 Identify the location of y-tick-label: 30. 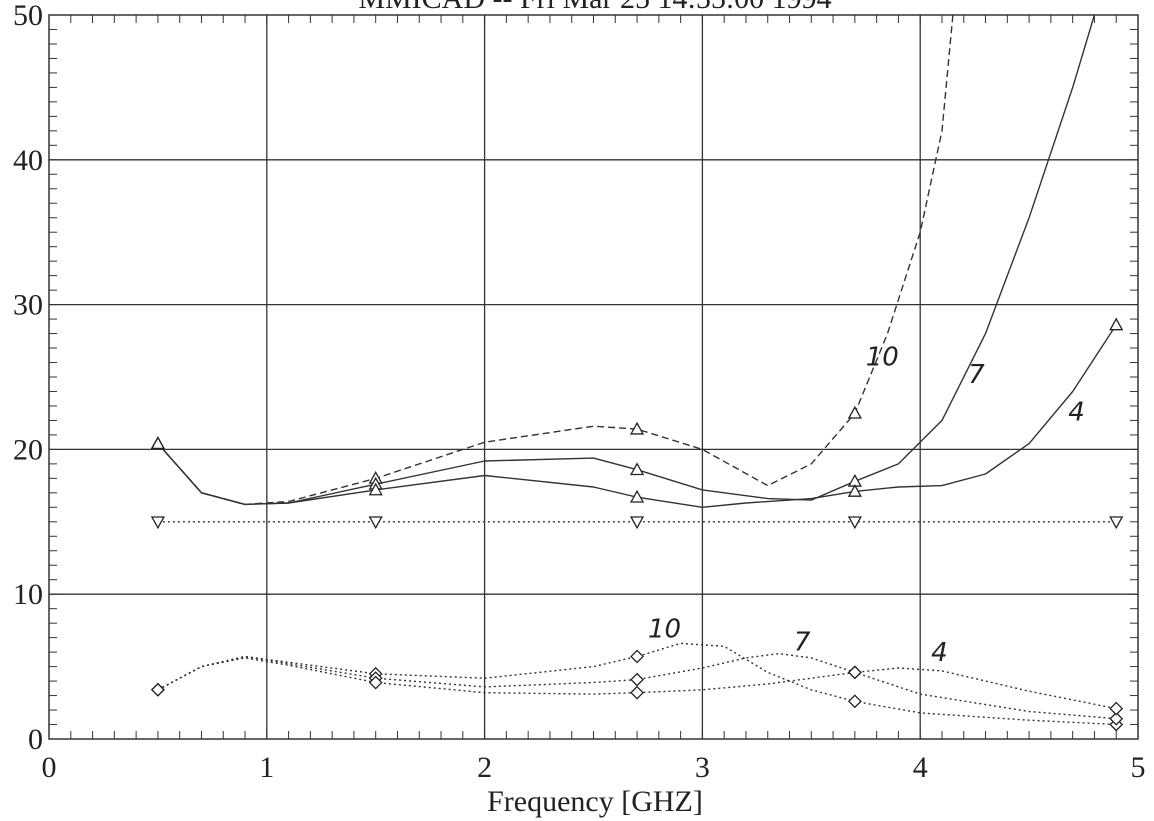
(28, 305).